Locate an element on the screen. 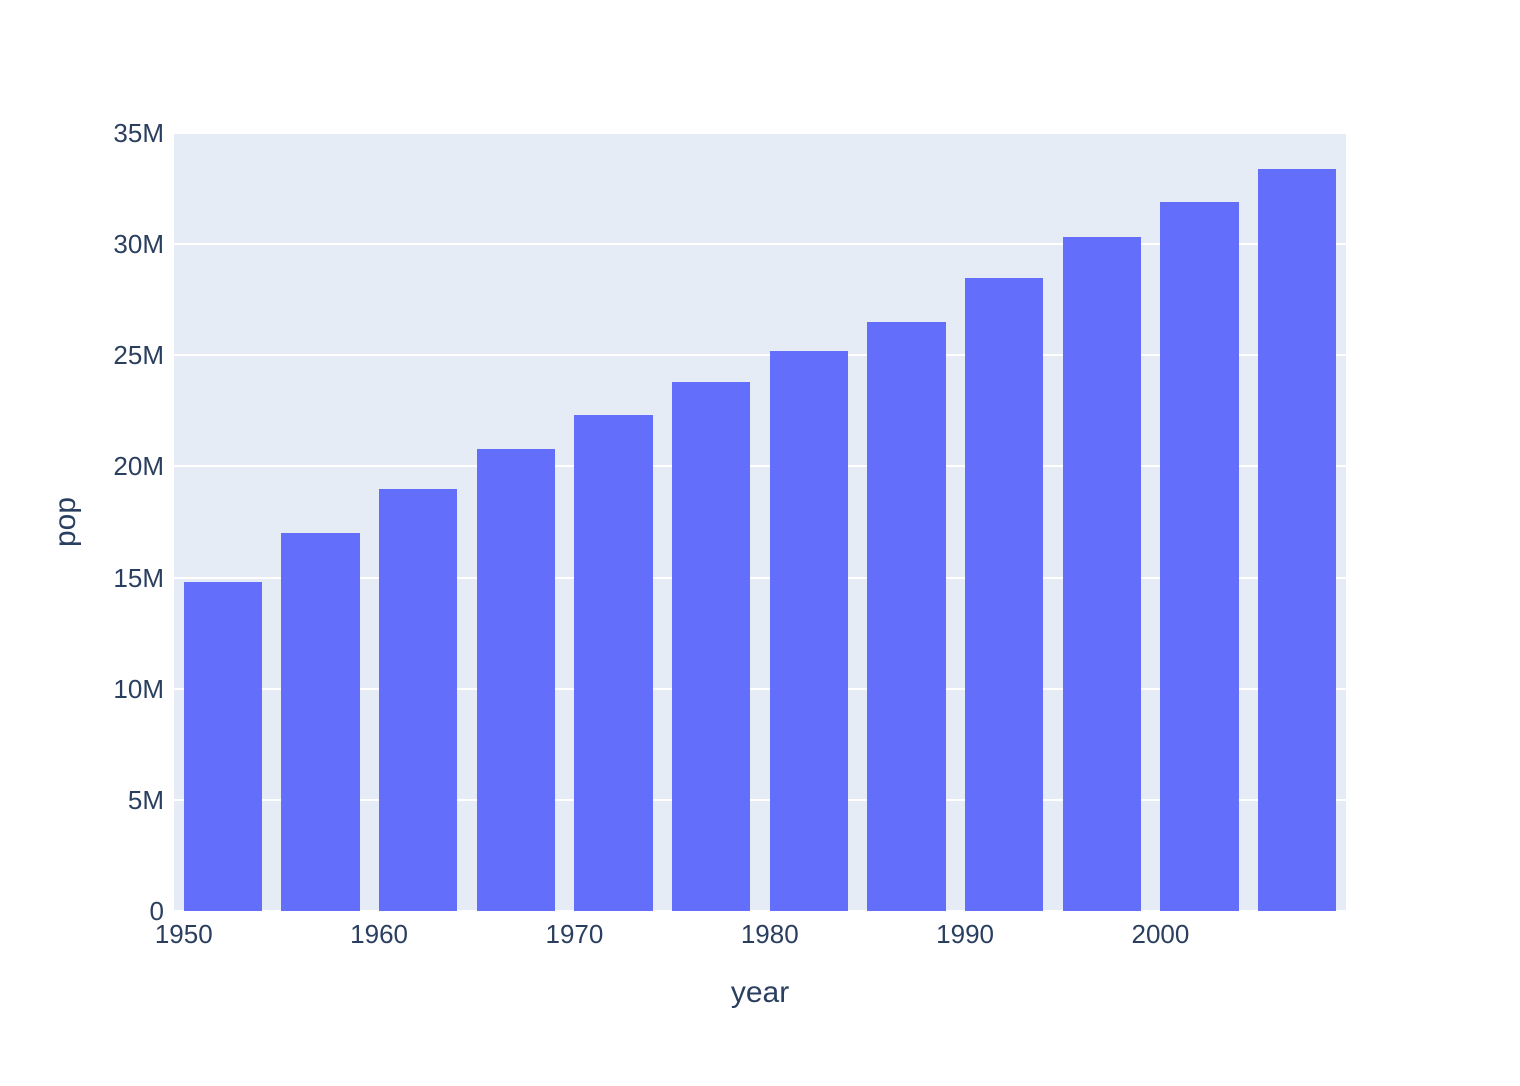 The height and width of the screenshot is (1086, 1520). bar-1967 is located at coordinates (515, 679).